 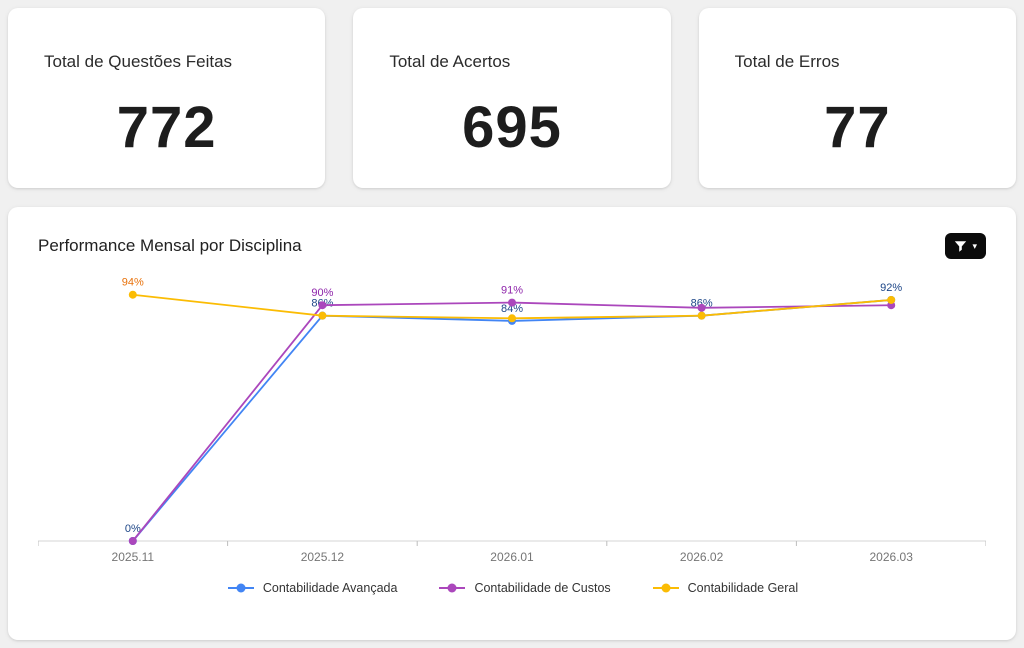 What do you see at coordinates (891, 288) in the screenshot?
I see `point-label: 92%` at bounding box center [891, 288].